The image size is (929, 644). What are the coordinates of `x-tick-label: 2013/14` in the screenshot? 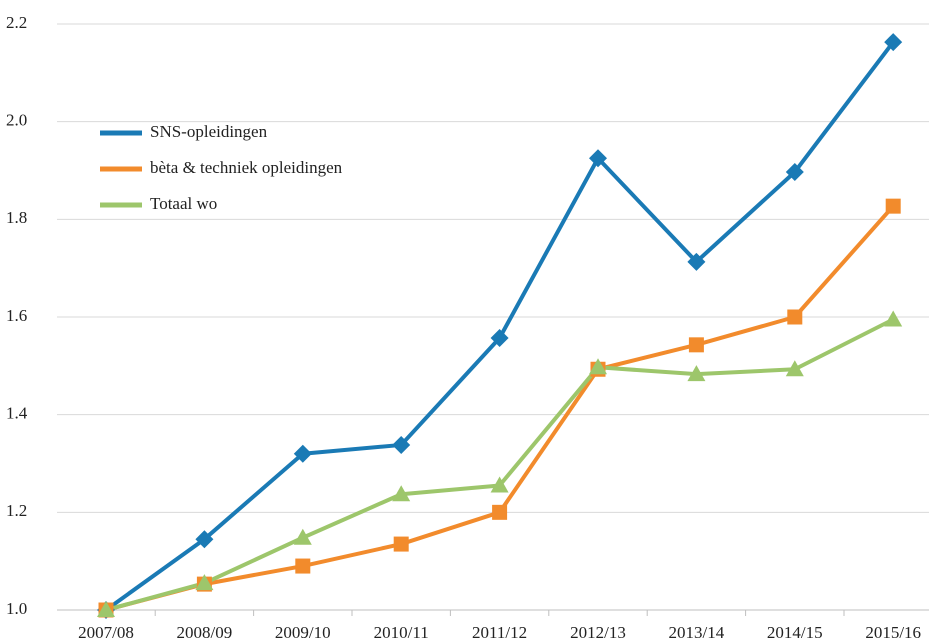 It's located at (697, 632).